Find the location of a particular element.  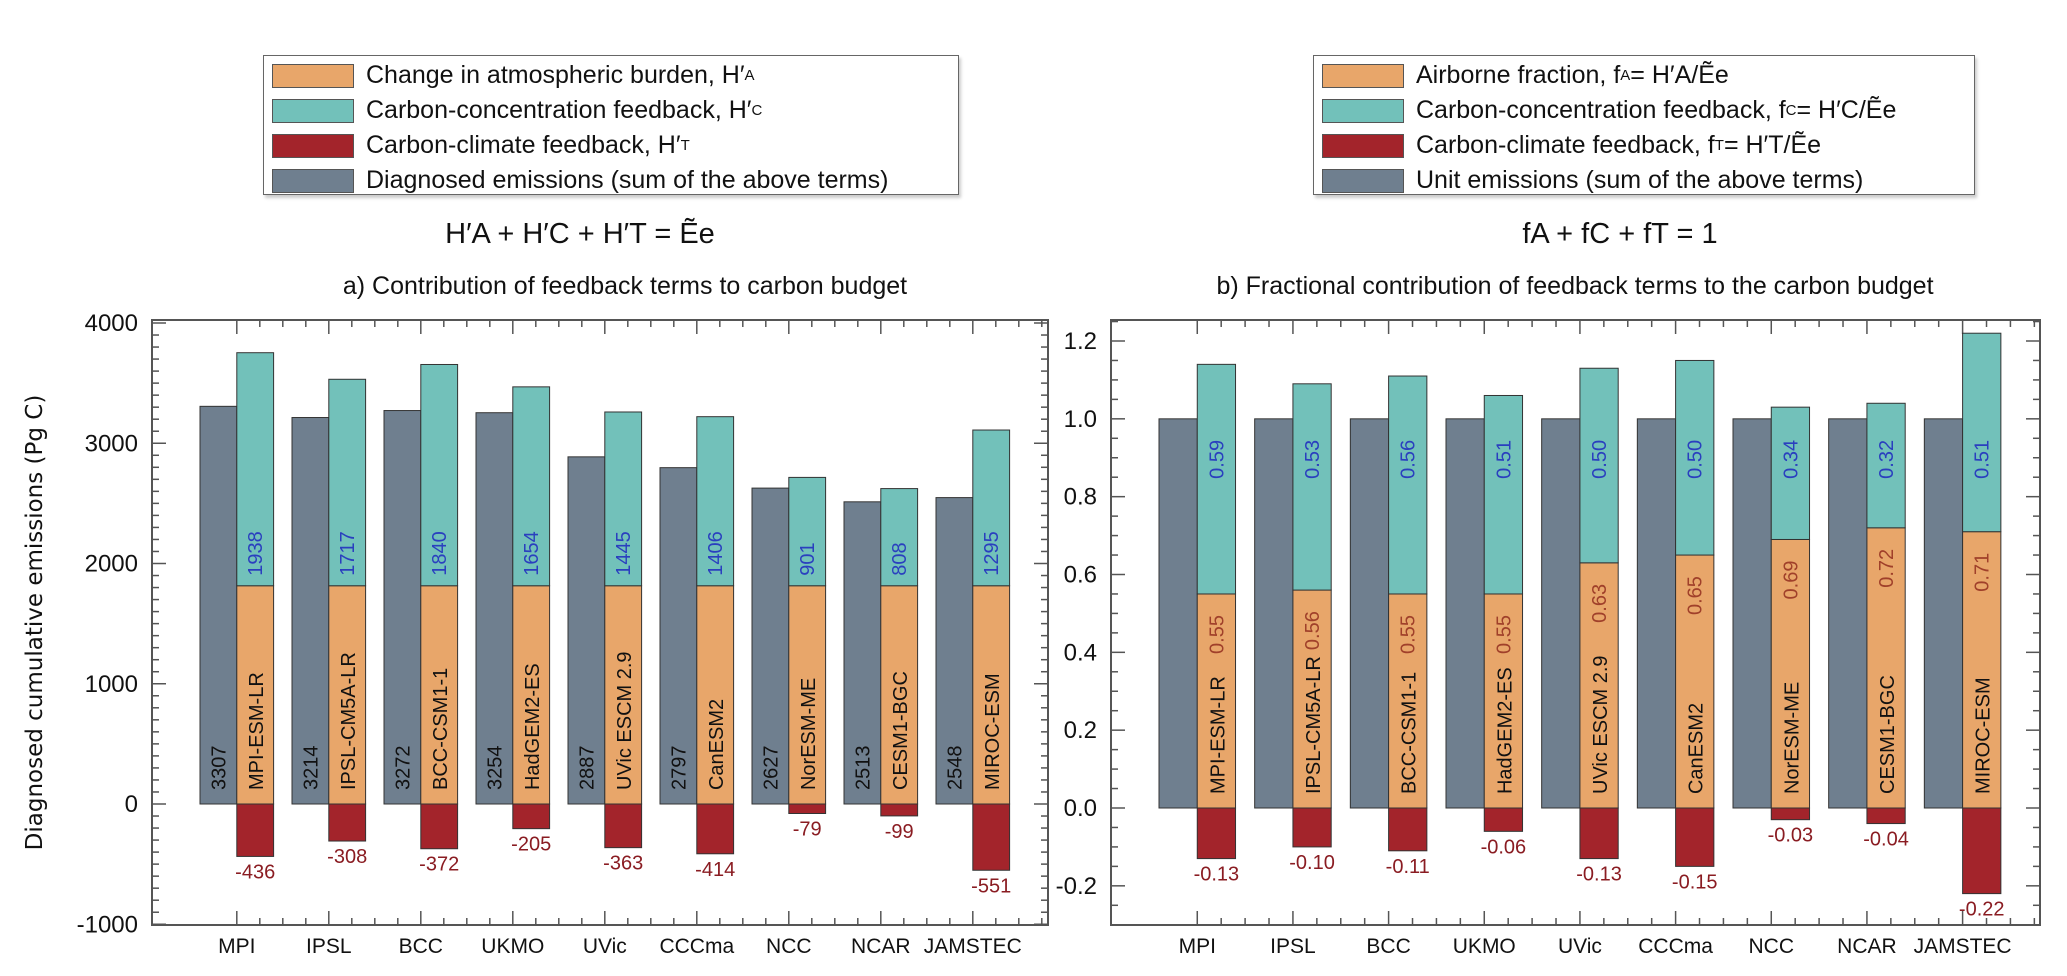

atmospheric-value-label: 0.55 is located at coordinates (1504, 634).